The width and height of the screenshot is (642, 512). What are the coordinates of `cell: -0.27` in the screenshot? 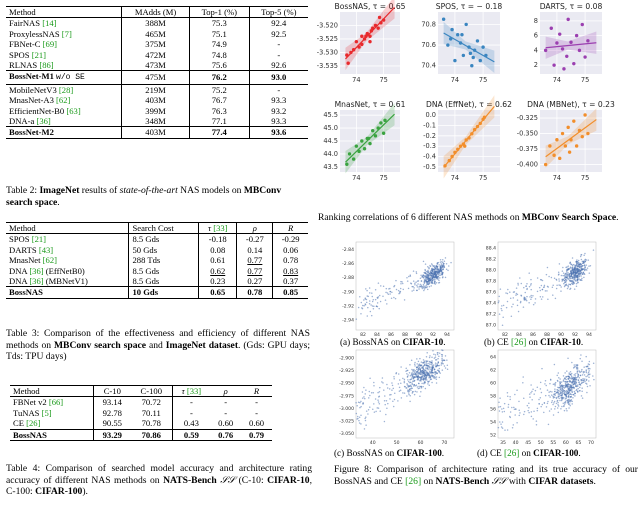 It's located at (255, 239).